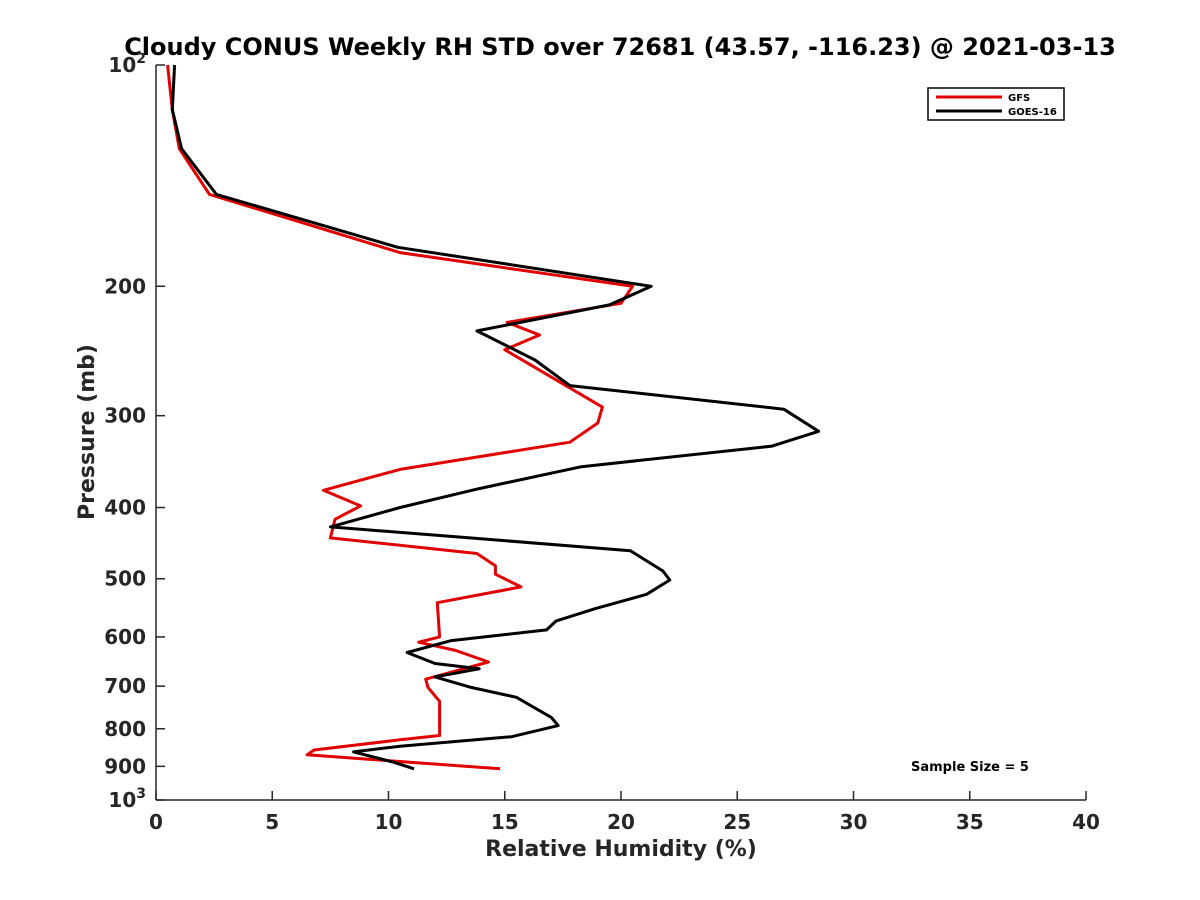 The width and height of the screenshot is (1200, 900). Describe the element at coordinates (125, 579) in the screenshot. I see `y-tick-label: 500` at that location.